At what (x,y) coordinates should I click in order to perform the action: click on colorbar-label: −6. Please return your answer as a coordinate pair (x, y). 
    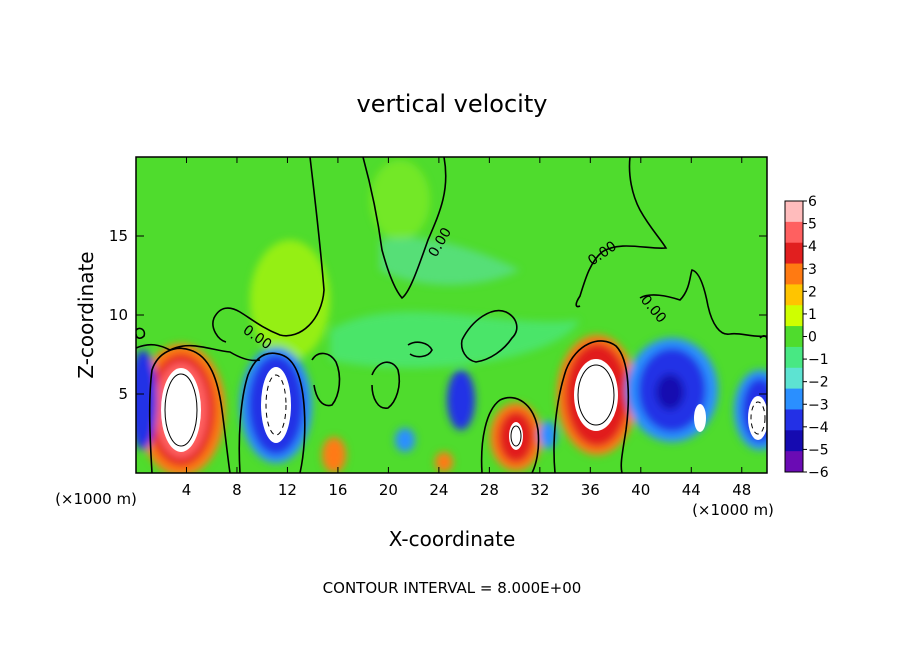
    Looking at the image, I should click on (818, 473).